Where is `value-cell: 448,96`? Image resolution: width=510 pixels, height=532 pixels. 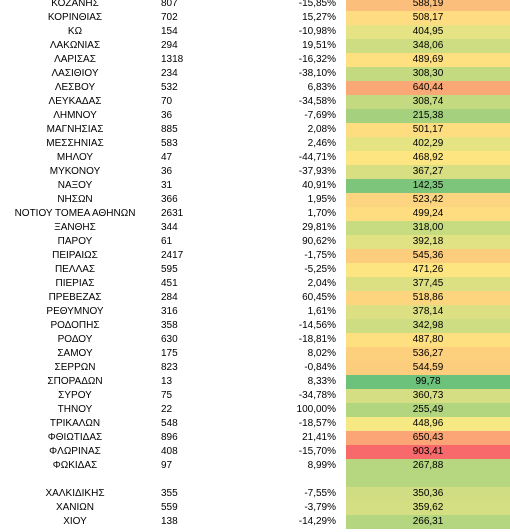
value-cell: 448,96 is located at coordinates (428, 424).